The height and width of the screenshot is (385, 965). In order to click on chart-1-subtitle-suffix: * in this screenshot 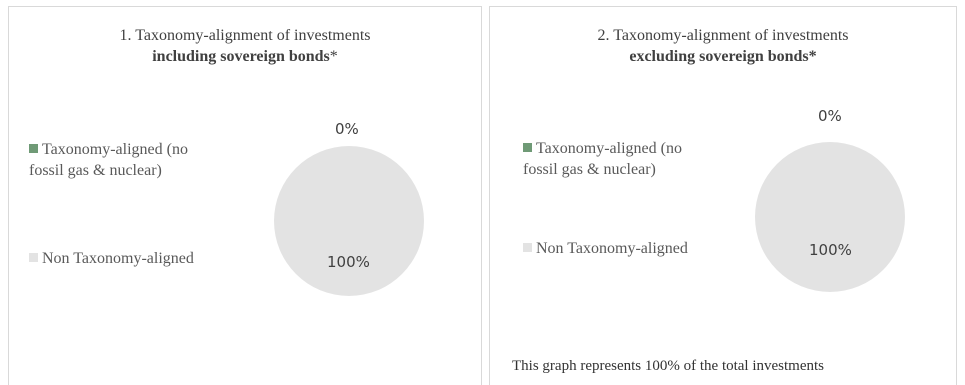, I will do `click(333, 56)`.